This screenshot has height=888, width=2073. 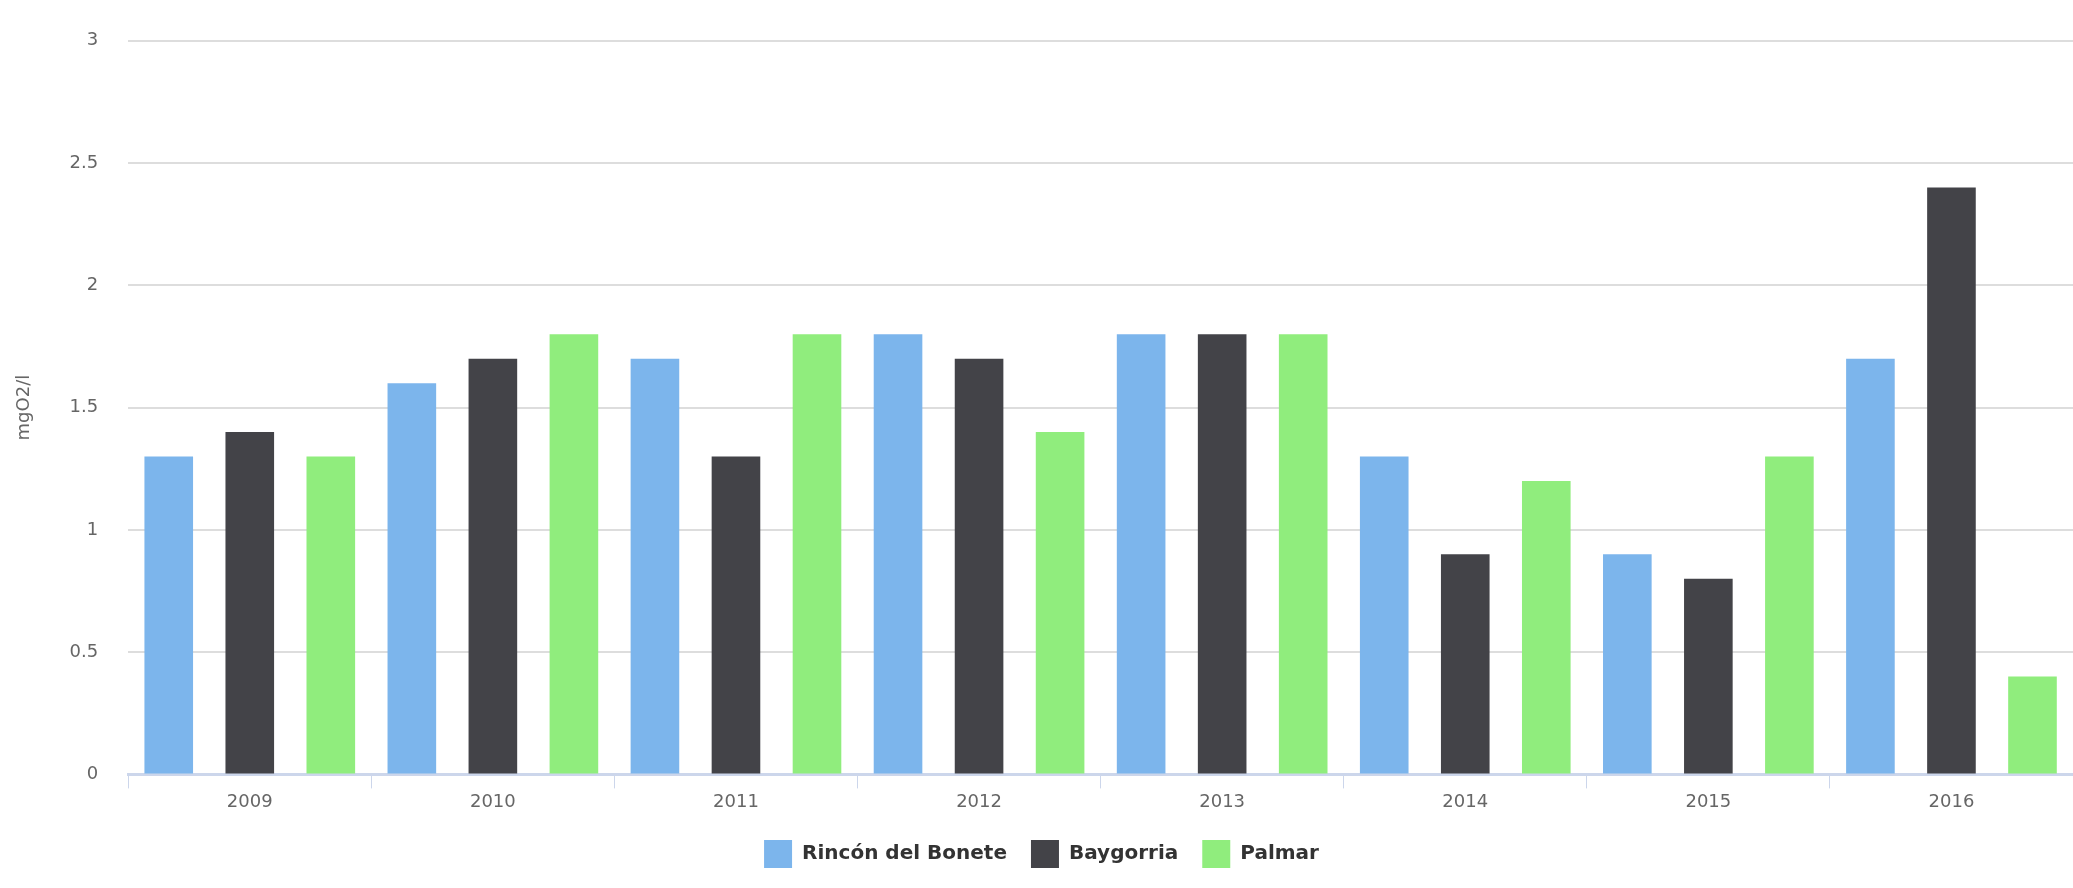 I want to click on y-tick-label: 3, so click(x=92, y=39).